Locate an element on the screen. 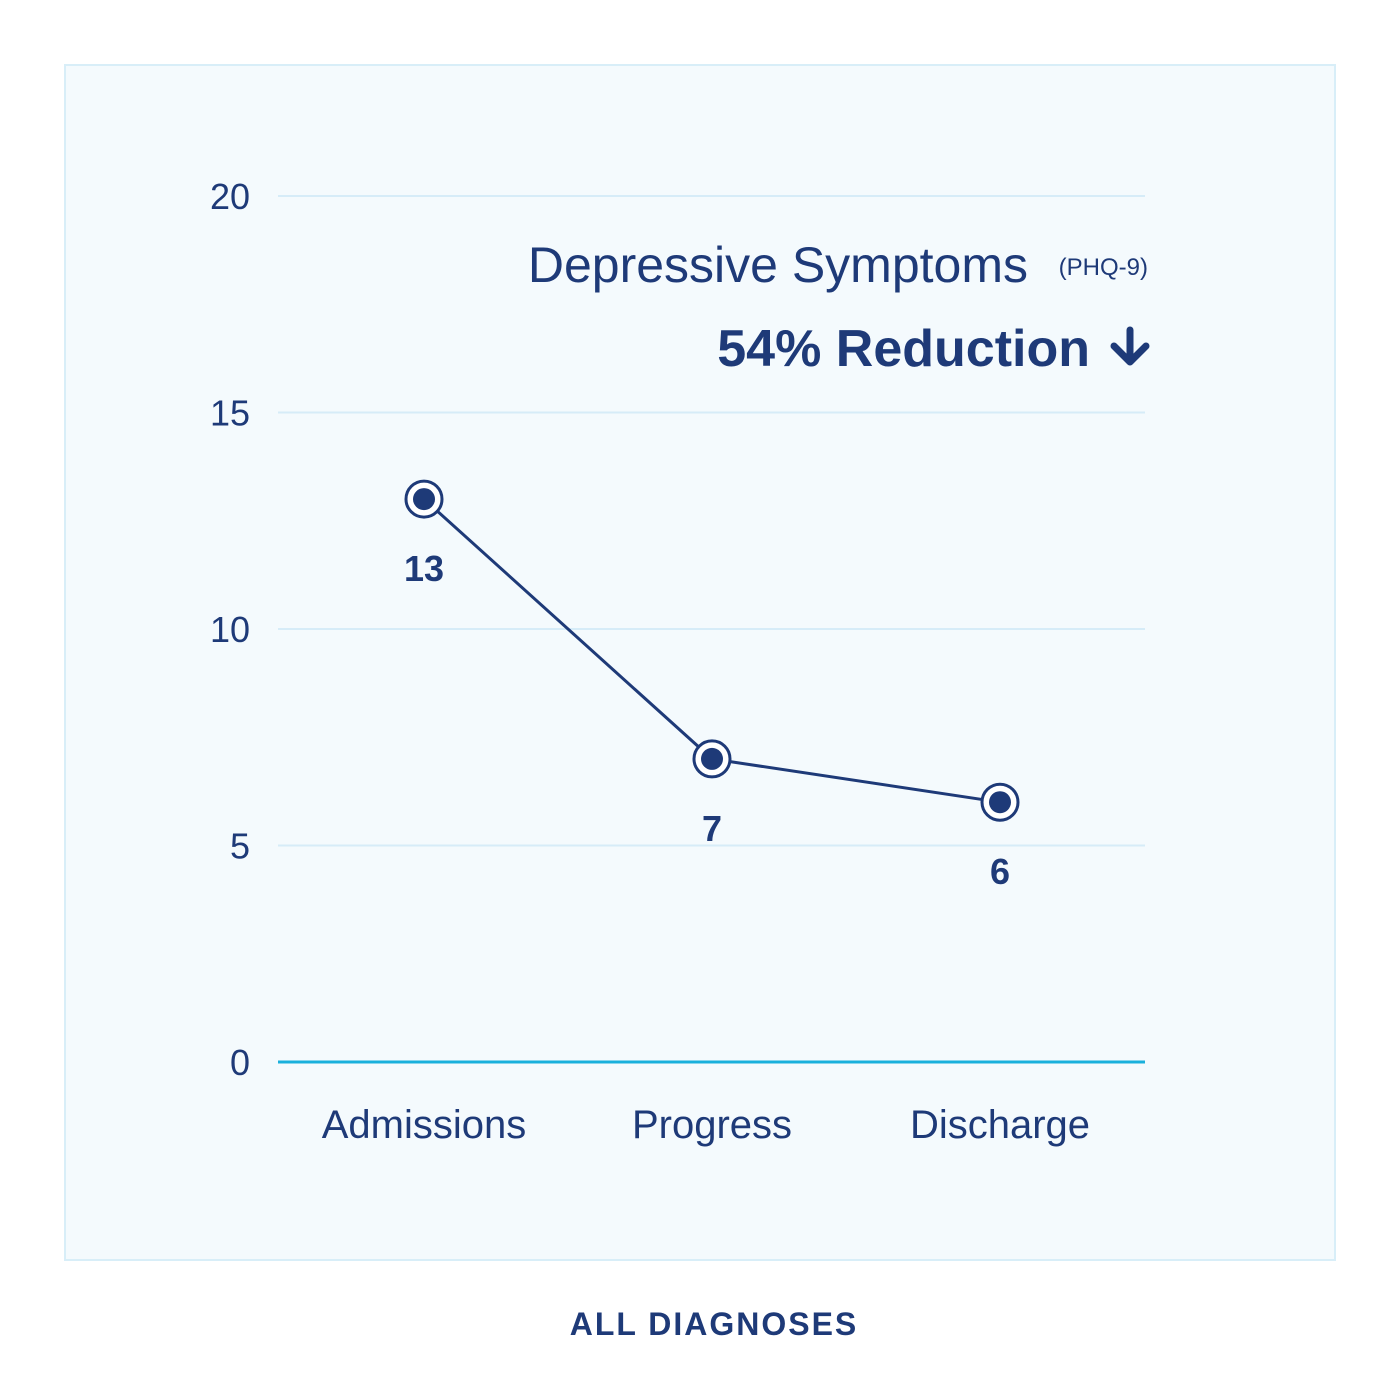 Image resolution: width=1400 pixels, height=1400 pixels. x-category-label: Admissions is located at coordinates (424, 1125).